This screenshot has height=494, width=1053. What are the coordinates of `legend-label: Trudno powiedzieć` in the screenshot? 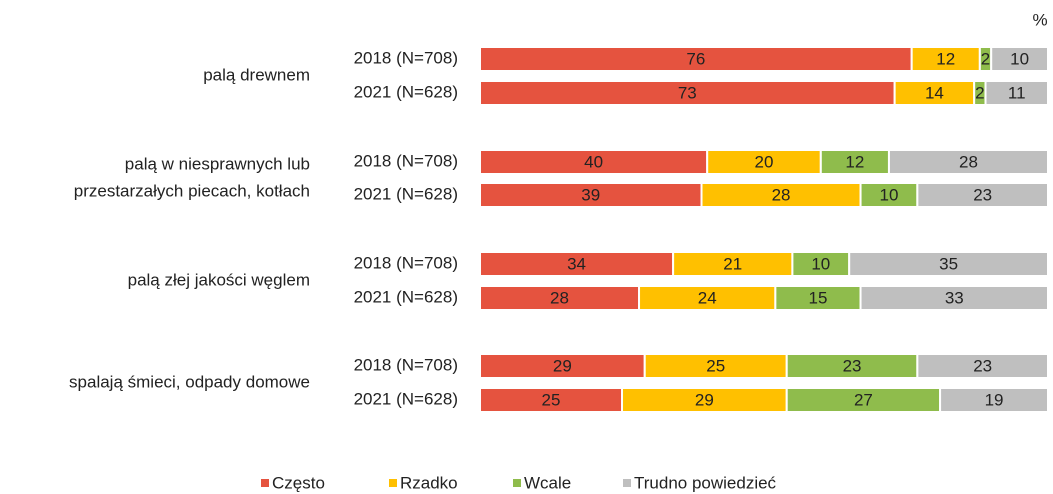 It's located at (705, 482).